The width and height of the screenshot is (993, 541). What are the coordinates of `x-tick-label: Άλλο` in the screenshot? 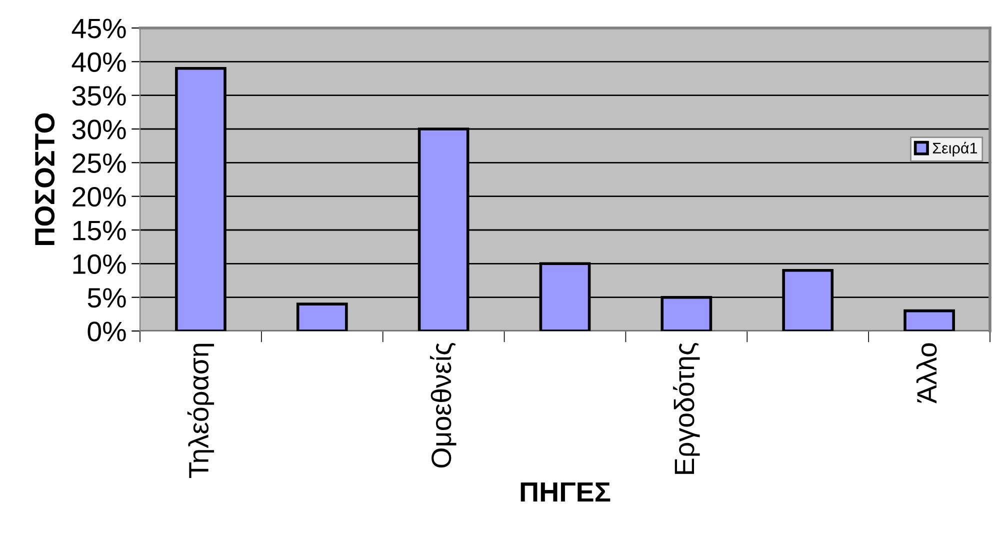 It's located at (926, 373).